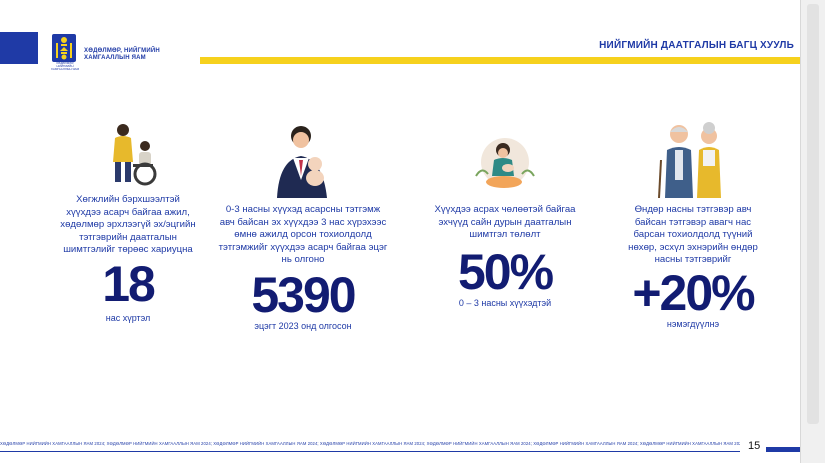 Image resolution: width=825 pixels, height=463 pixels. Describe the element at coordinates (19, 48) in the screenshot. I see `corner-accent-block` at that location.